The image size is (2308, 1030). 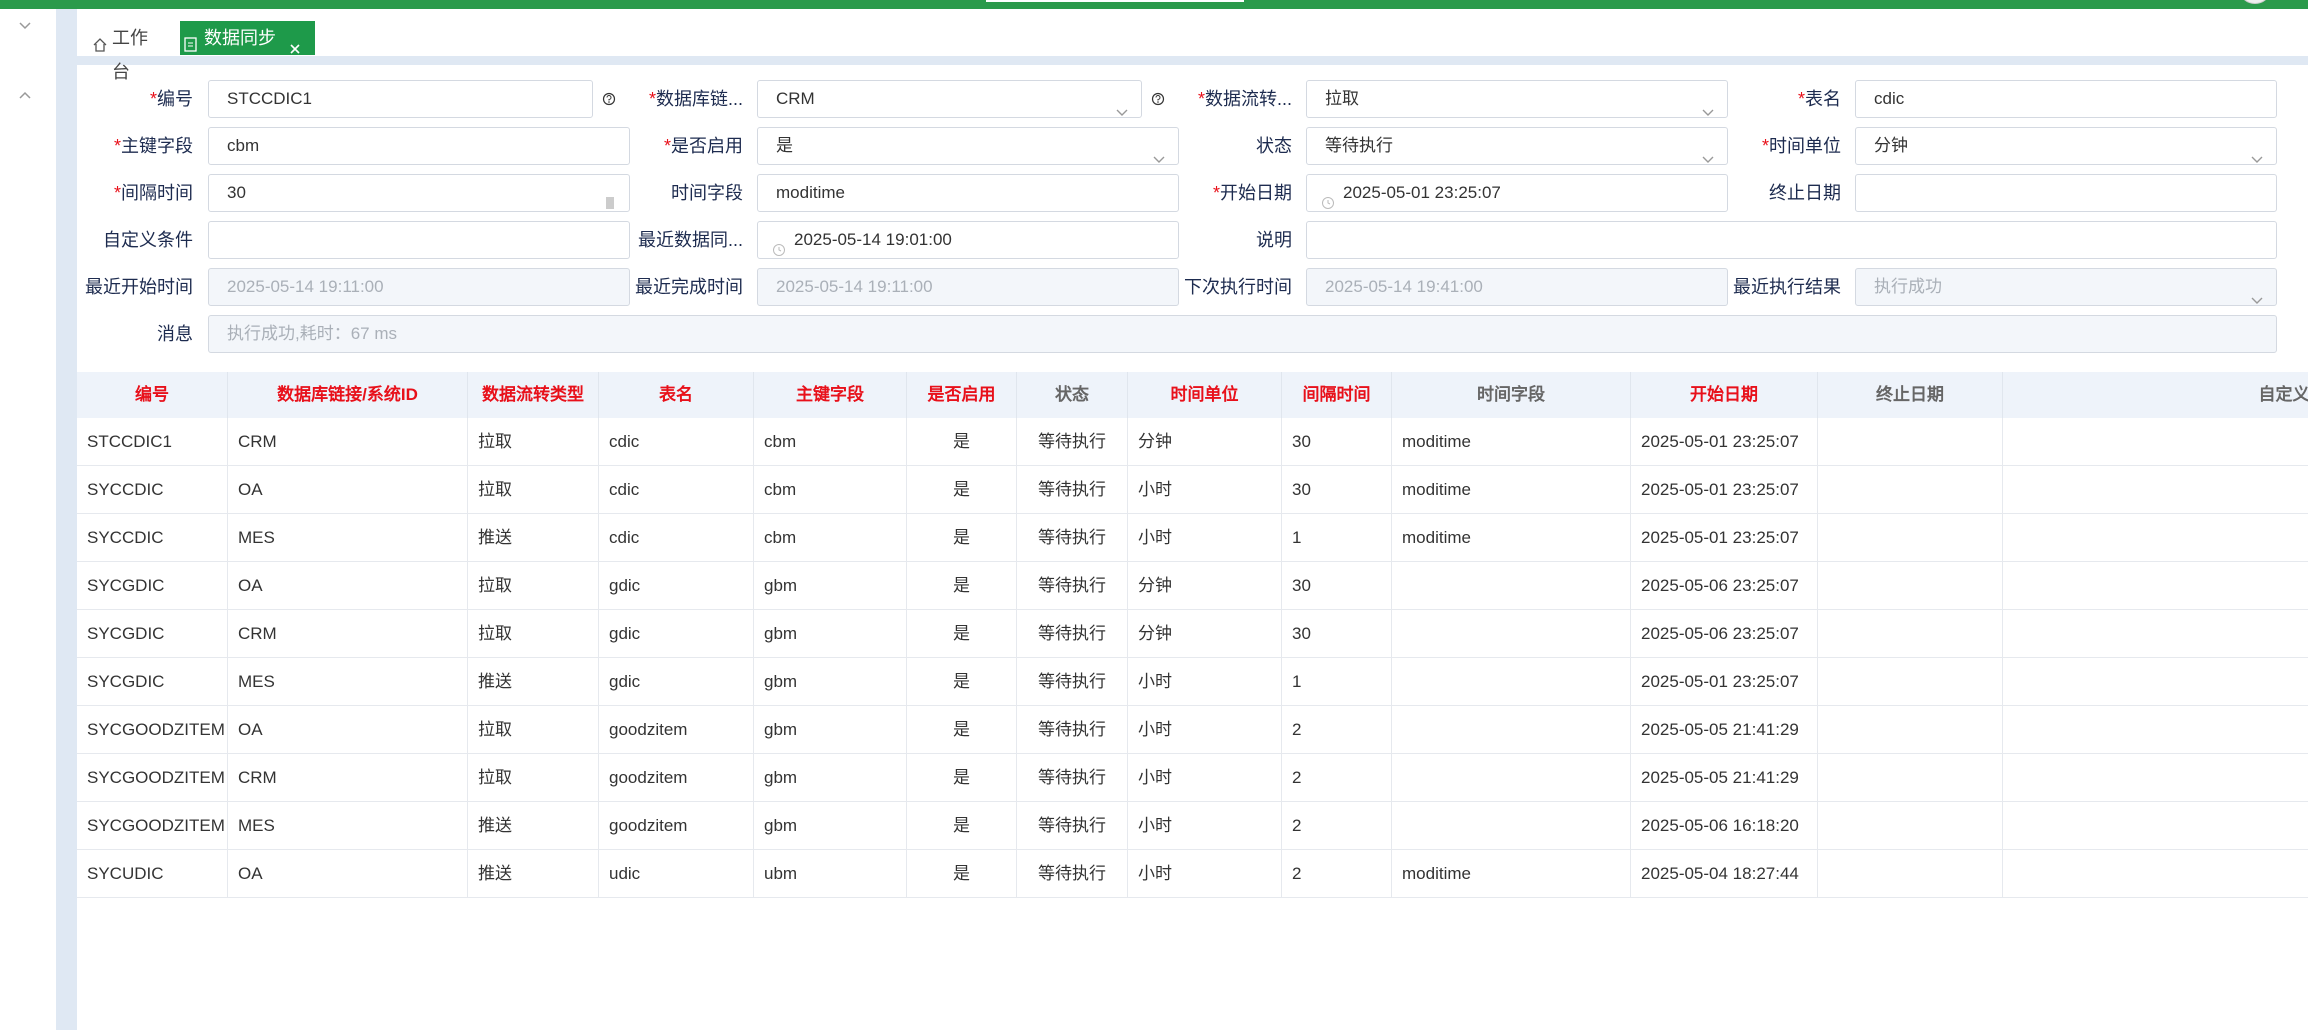 I want to click on field-input: 分钟, so click(x=2066, y=146).